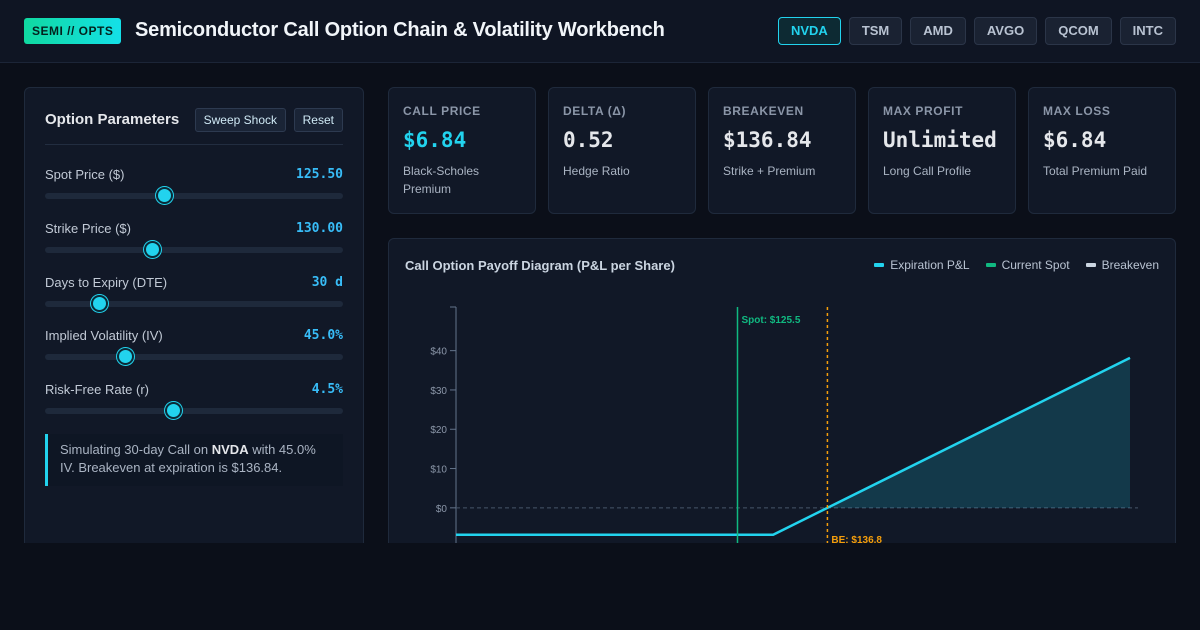  Describe the element at coordinates (438, 430) in the screenshot. I see `y-tick-label: $20` at that location.